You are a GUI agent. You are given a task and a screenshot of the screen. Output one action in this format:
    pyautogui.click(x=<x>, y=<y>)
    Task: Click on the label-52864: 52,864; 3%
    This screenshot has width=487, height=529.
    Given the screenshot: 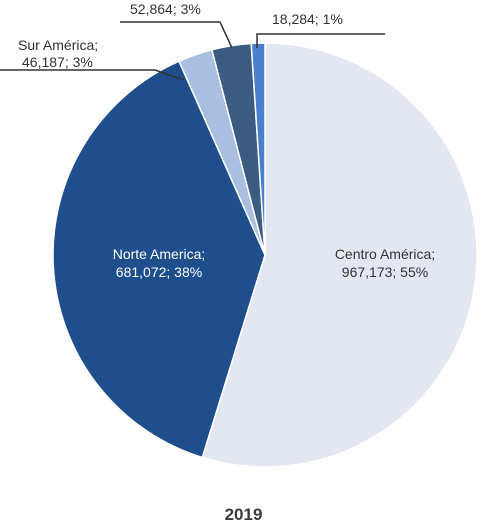 What is the action you would take?
    pyautogui.click(x=165, y=9)
    